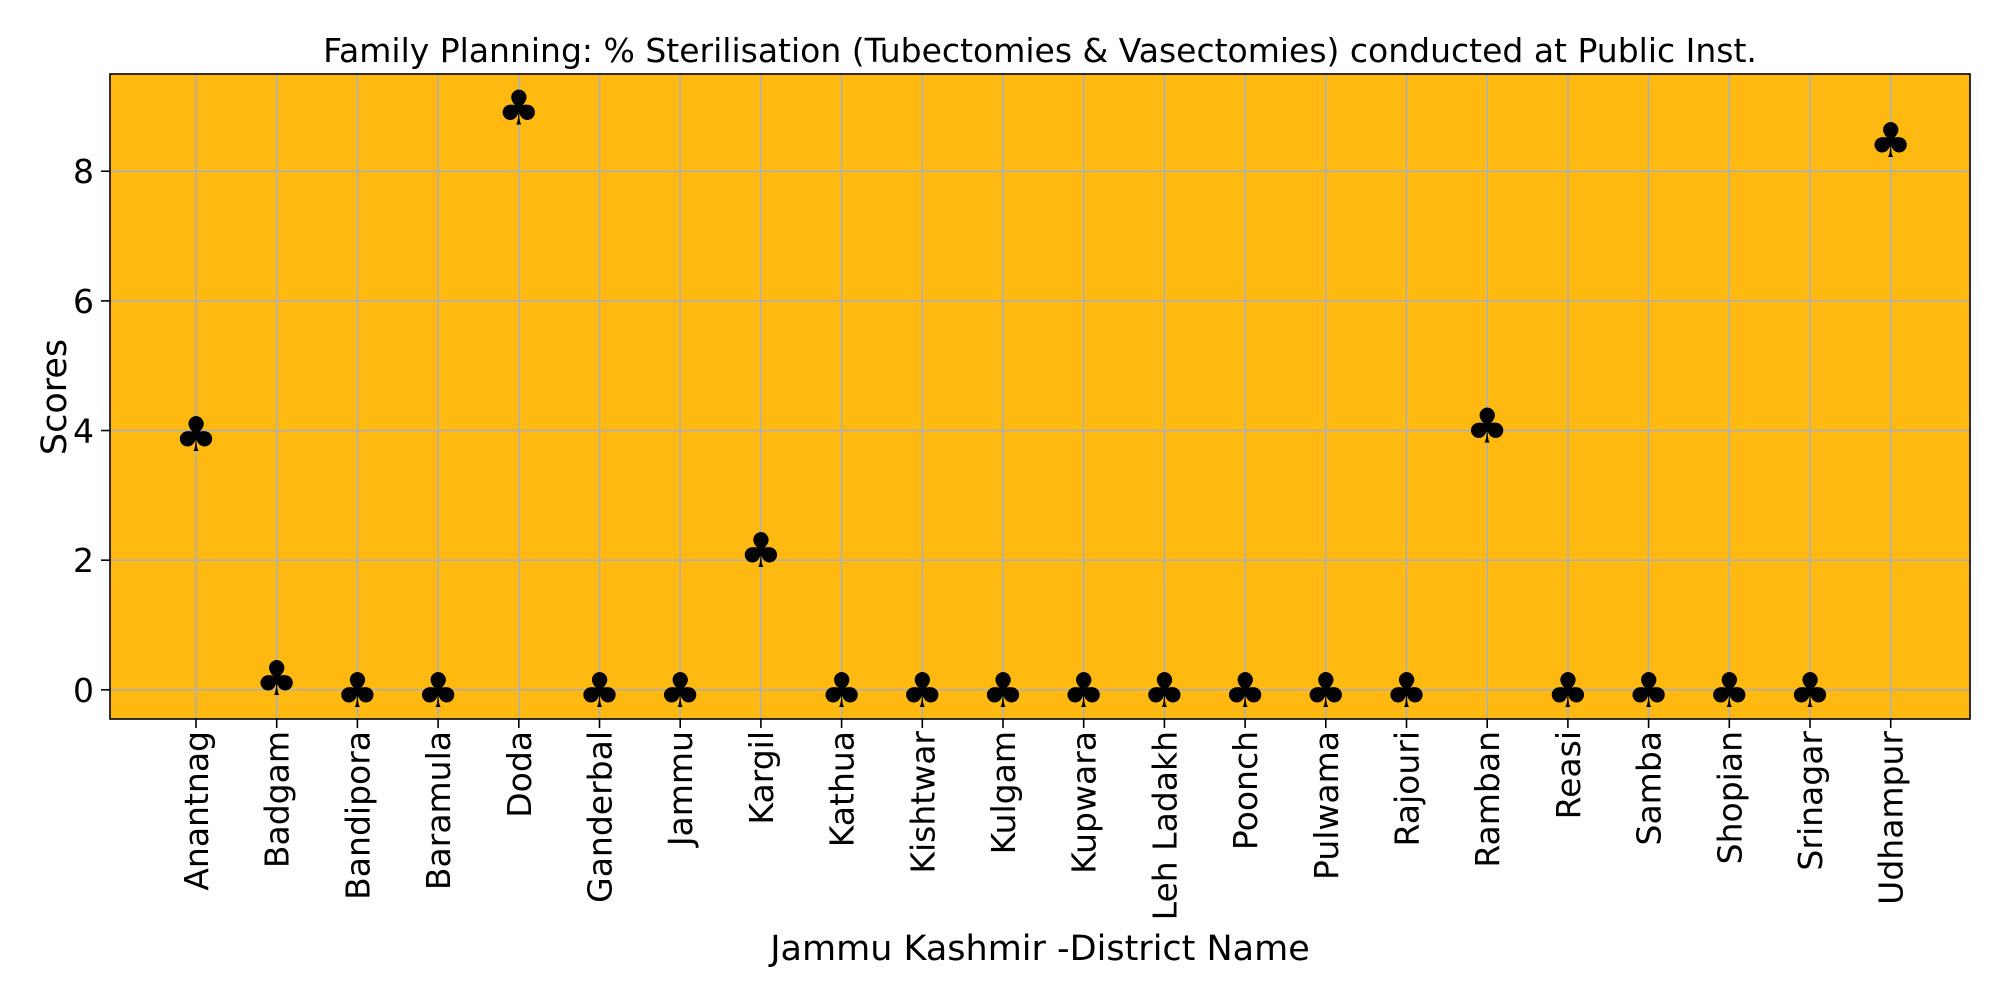 The width and height of the screenshot is (2000, 1000). I want to click on x-tick-label: Pulwama, so click(1326, 805).